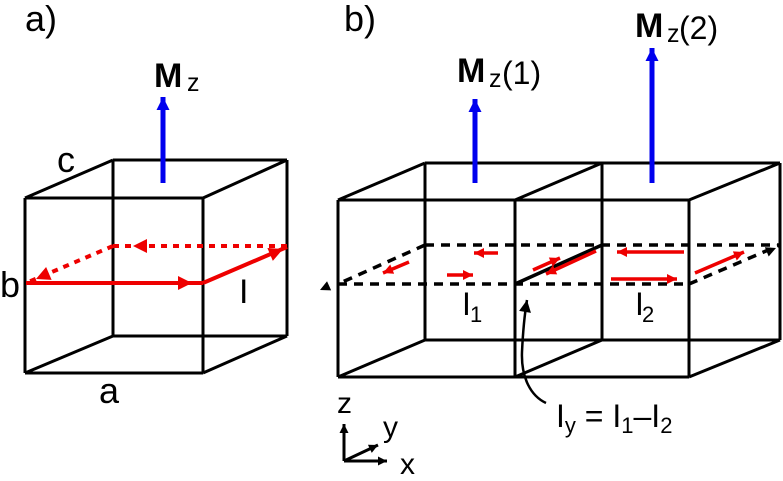 The height and width of the screenshot is (481, 783). What do you see at coordinates (533, 352) in the screenshot?
I see `net-current-pointer-arrow` at bounding box center [533, 352].